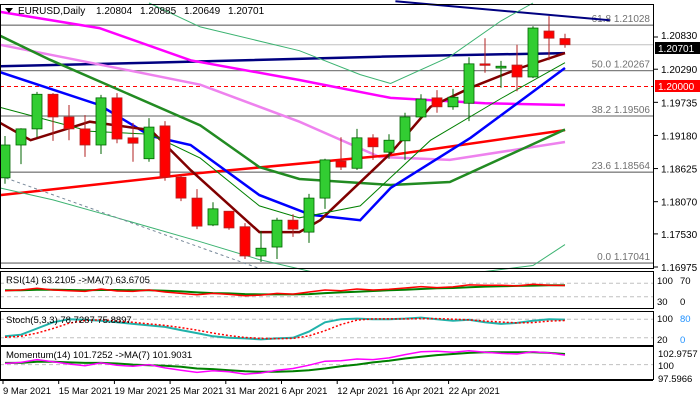 The height and width of the screenshot is (405, 700). I want to click on price-tick-label: 1.20290, so click(679, 70).